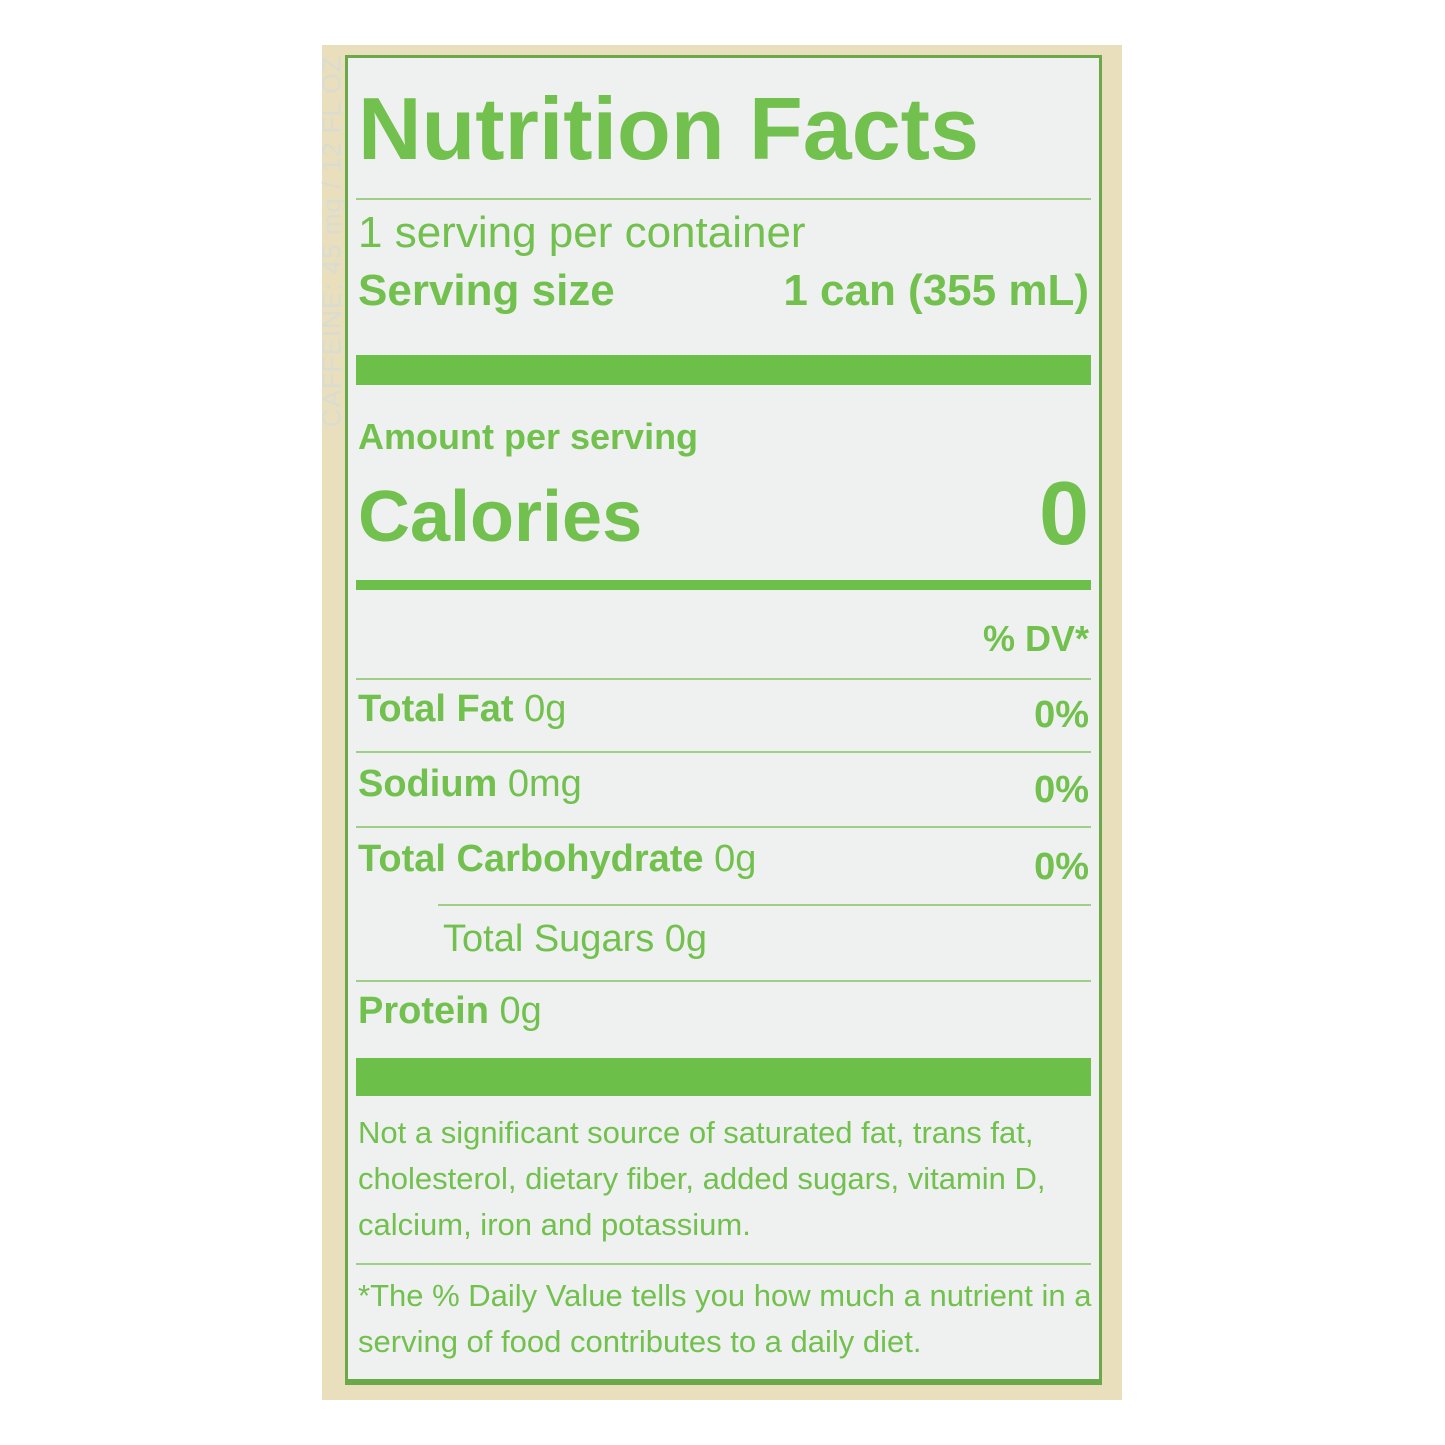 The image size is (1445, 1445). I want to click on nutrient-total-carbohydrate: Total Carbohydrate 0g, so click(557, 859).